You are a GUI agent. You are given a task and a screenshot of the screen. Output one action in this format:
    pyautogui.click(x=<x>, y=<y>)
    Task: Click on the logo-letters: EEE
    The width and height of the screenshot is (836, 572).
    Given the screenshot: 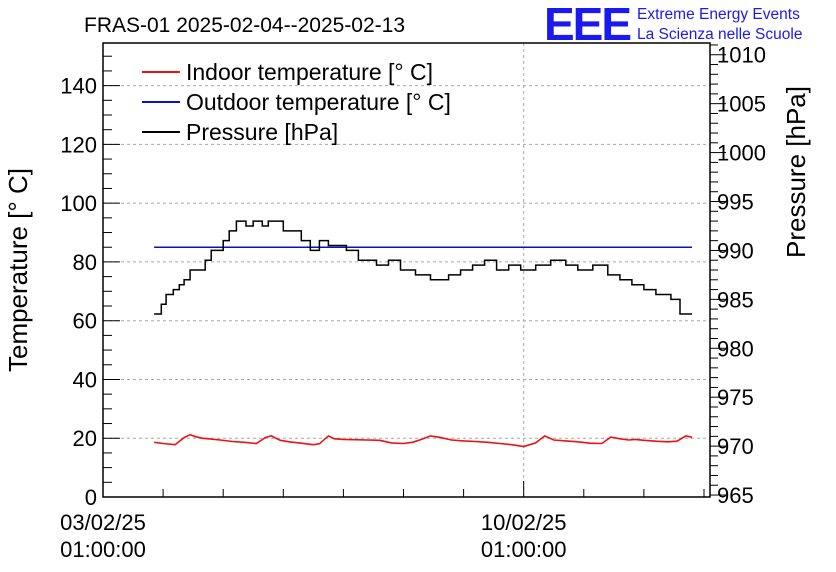 What is the action you would take?
    pyautogui.click(x=587, y=25)
    